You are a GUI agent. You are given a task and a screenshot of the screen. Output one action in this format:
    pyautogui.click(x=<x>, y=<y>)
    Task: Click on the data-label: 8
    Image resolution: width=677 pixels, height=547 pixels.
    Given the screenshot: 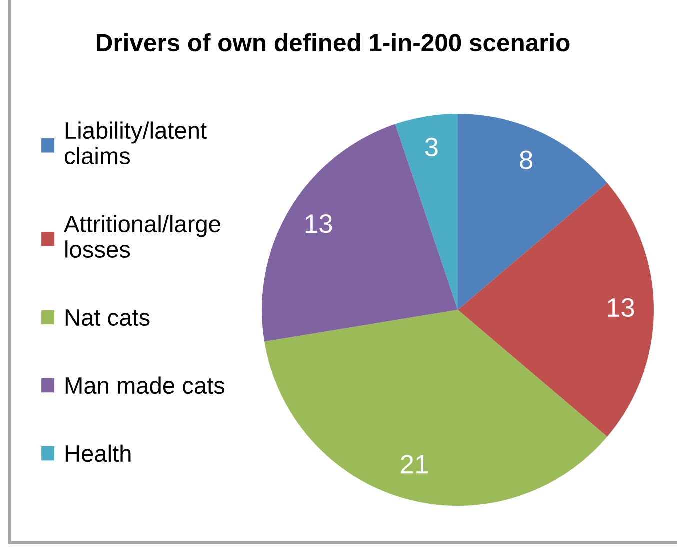 What is the action you would take?
    pyautogui.click(x=526, y=160)
    